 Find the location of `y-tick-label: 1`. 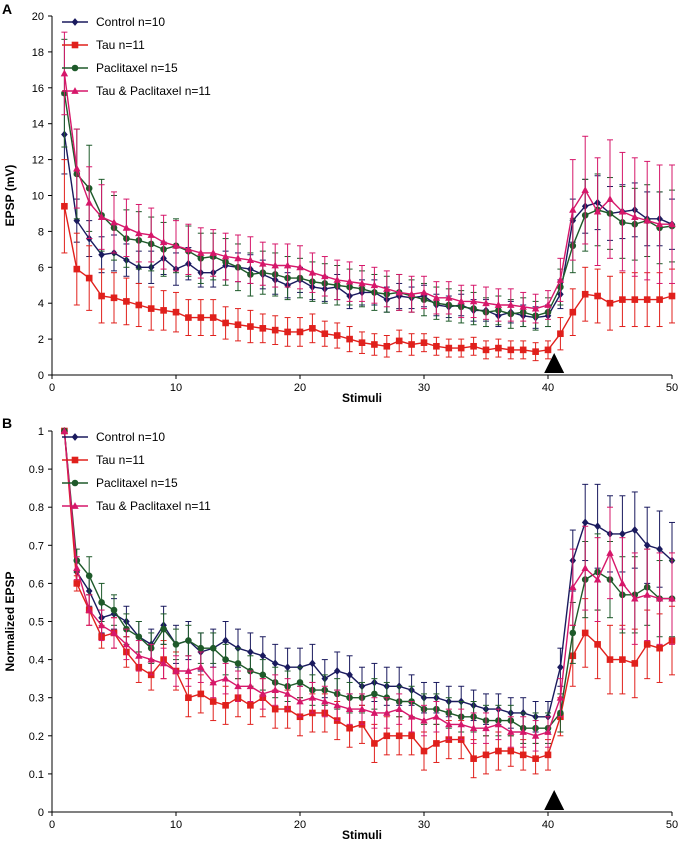

y-tick-label: 1 is located at coordinates (41, 432).